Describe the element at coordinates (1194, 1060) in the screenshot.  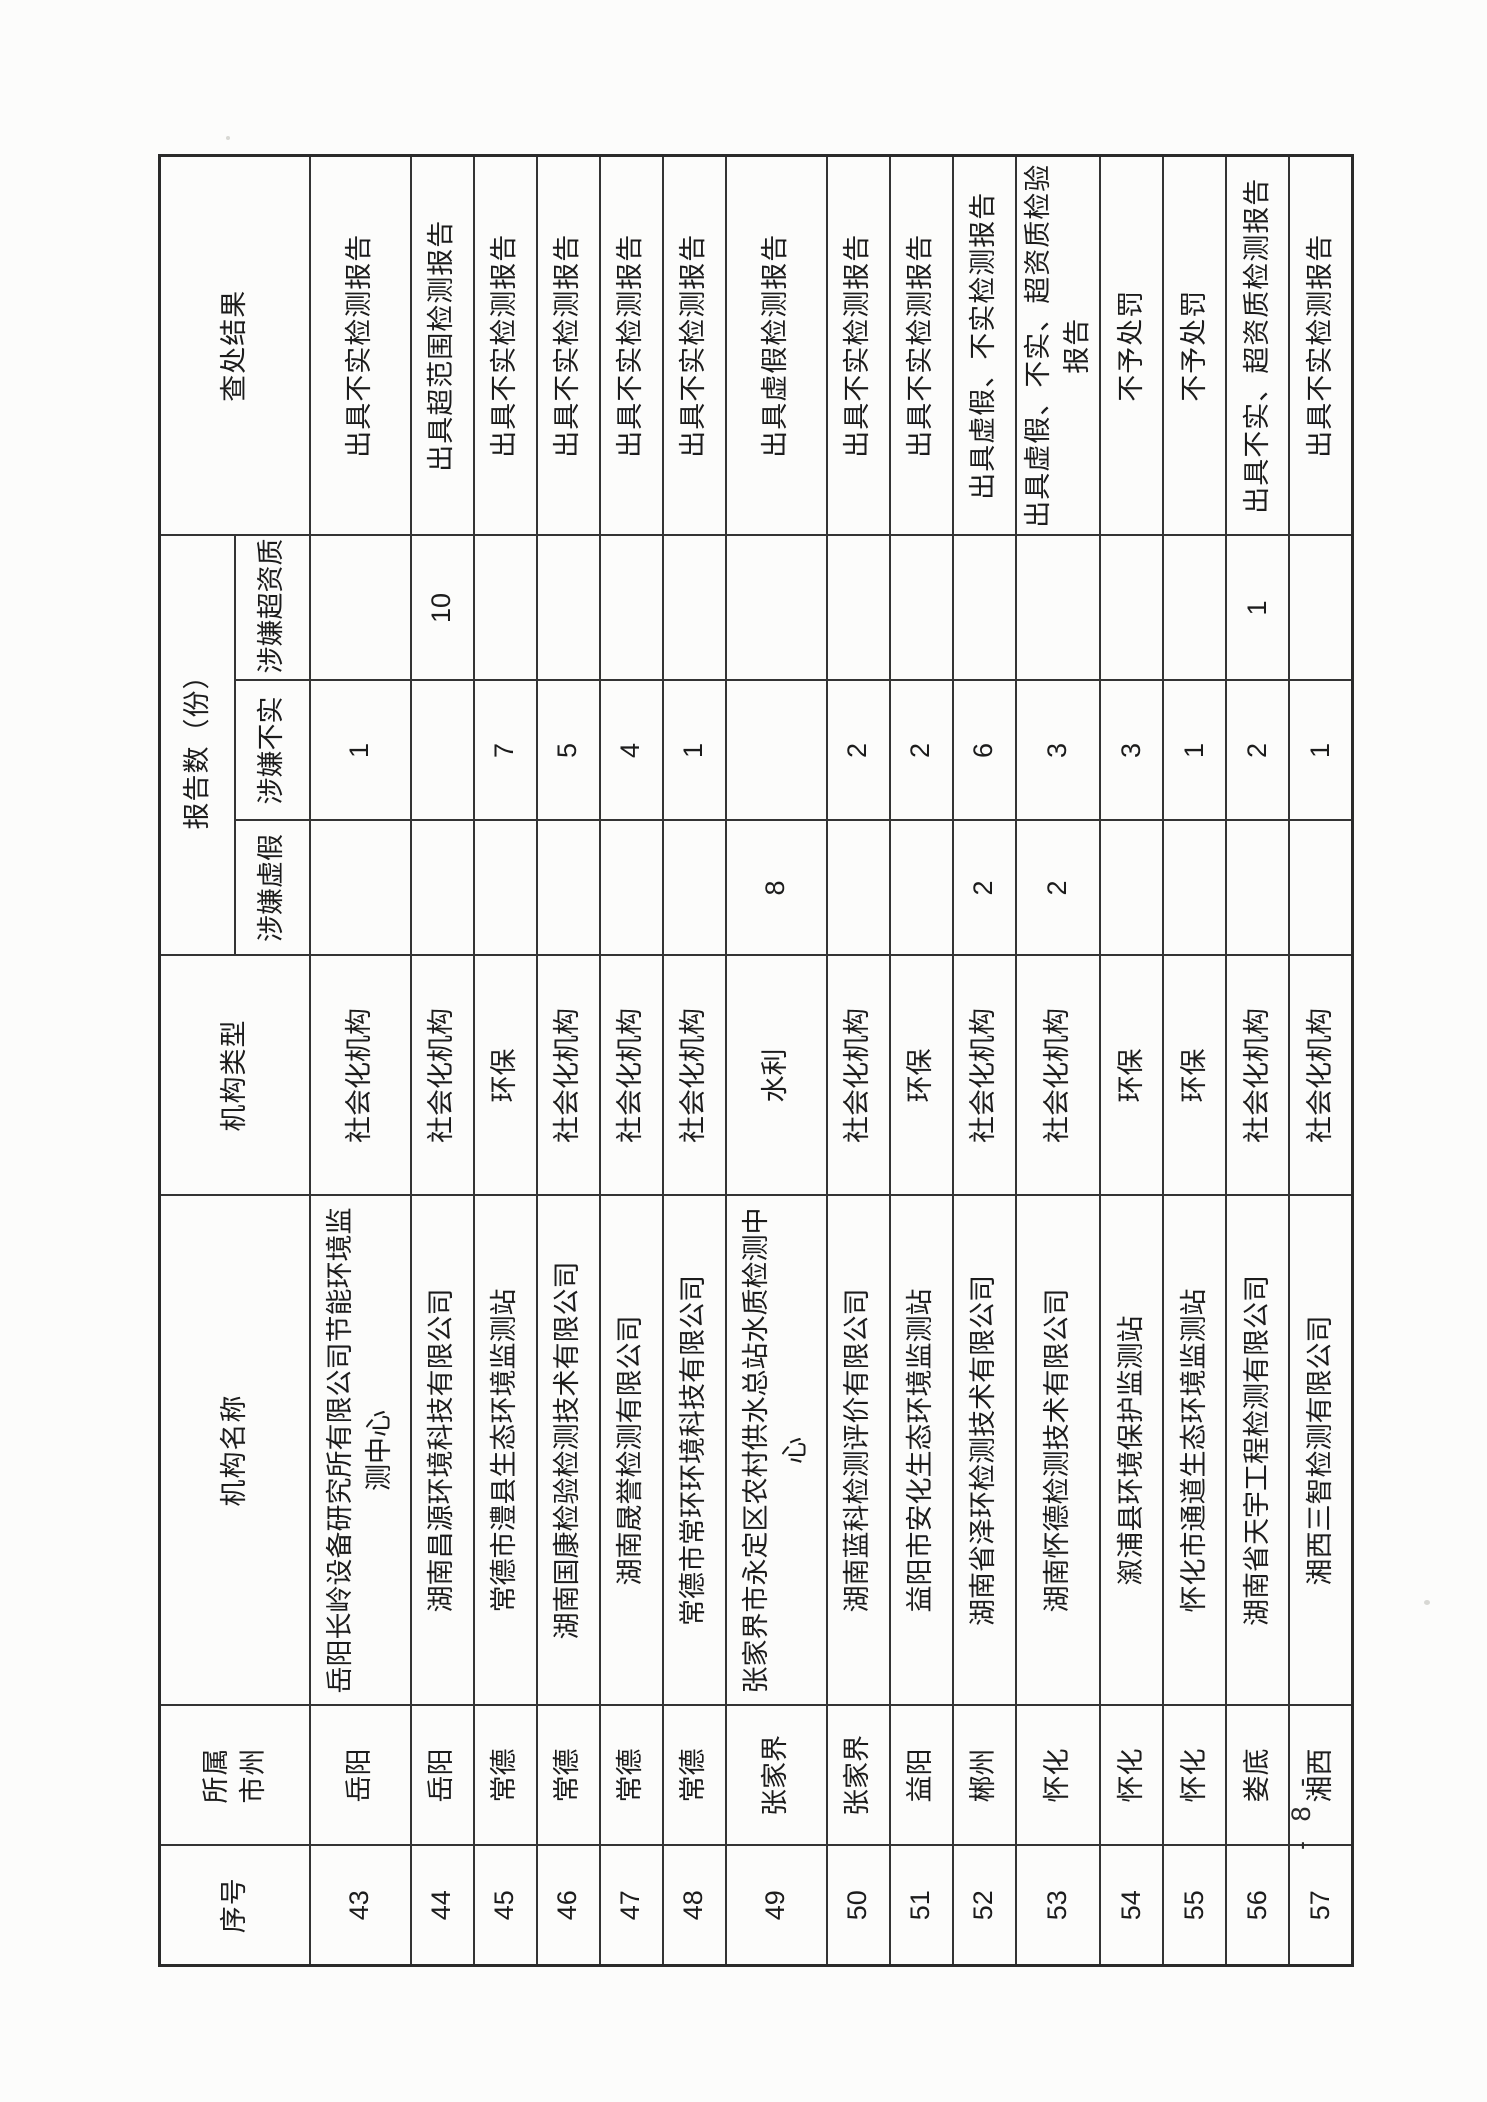
I see `table-row: 55 怀化 怀化市通道生态环境监测站 环保 1 不予处罚` at that location.